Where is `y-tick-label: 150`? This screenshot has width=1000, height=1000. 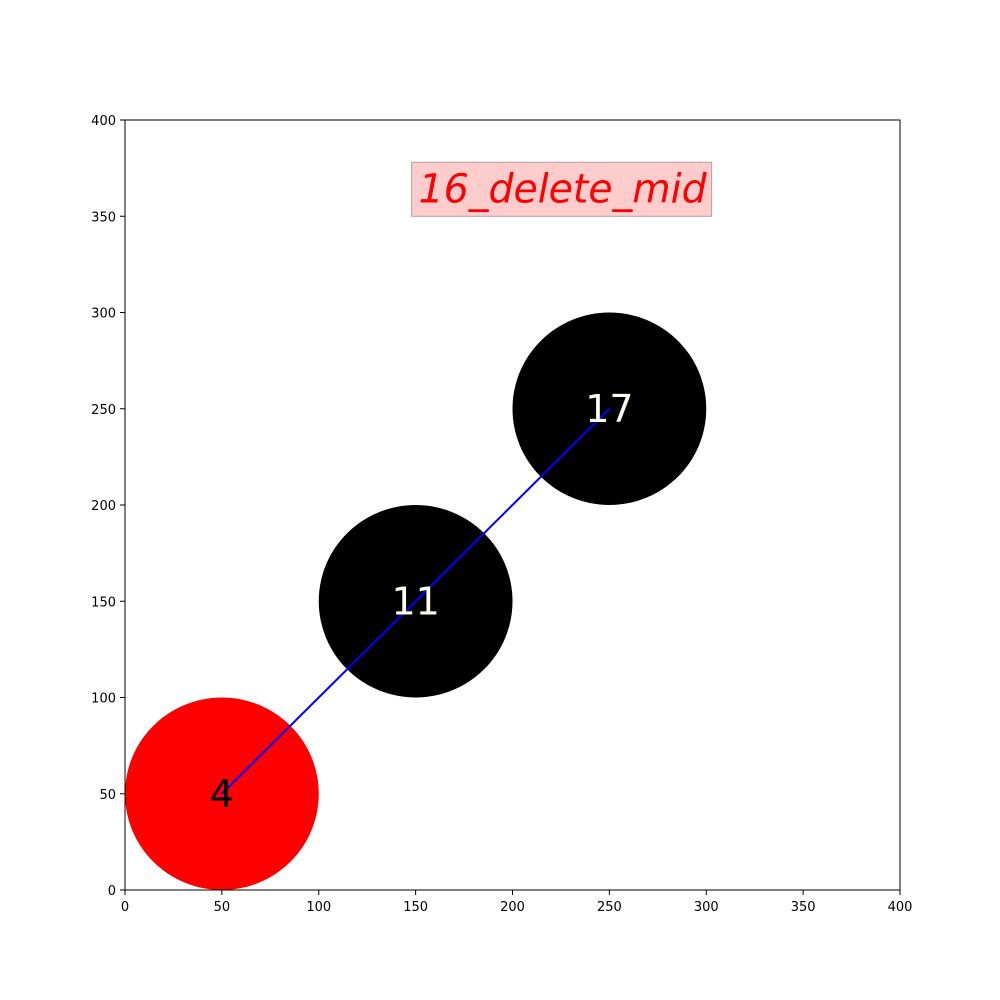
y-tick-label: 150 is located at coordinates (103, 602).